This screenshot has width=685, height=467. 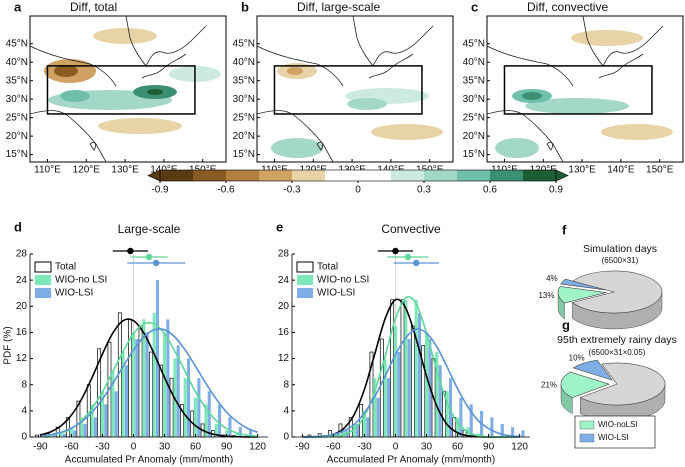 I want to click on map-title: Diff, convective, so click(x=567, y=7).